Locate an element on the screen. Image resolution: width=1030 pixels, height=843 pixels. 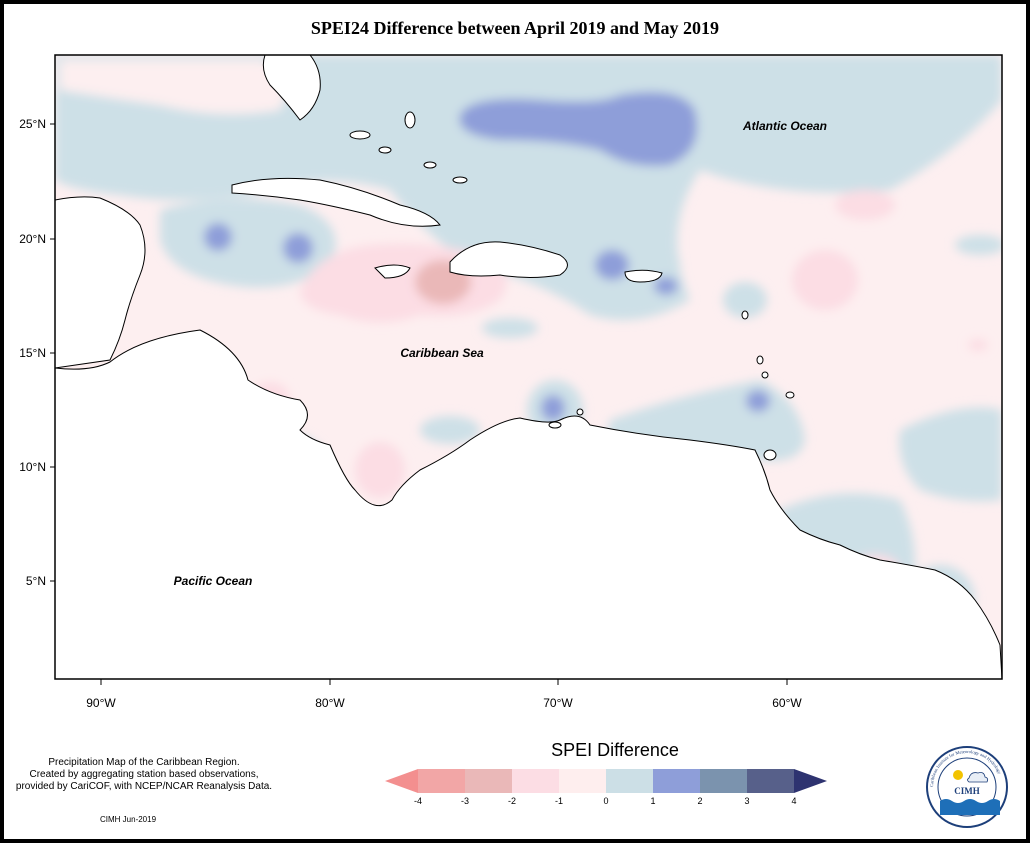
label-caribbean-sea: Caribbean Sea is located at coordinates (442, 353).